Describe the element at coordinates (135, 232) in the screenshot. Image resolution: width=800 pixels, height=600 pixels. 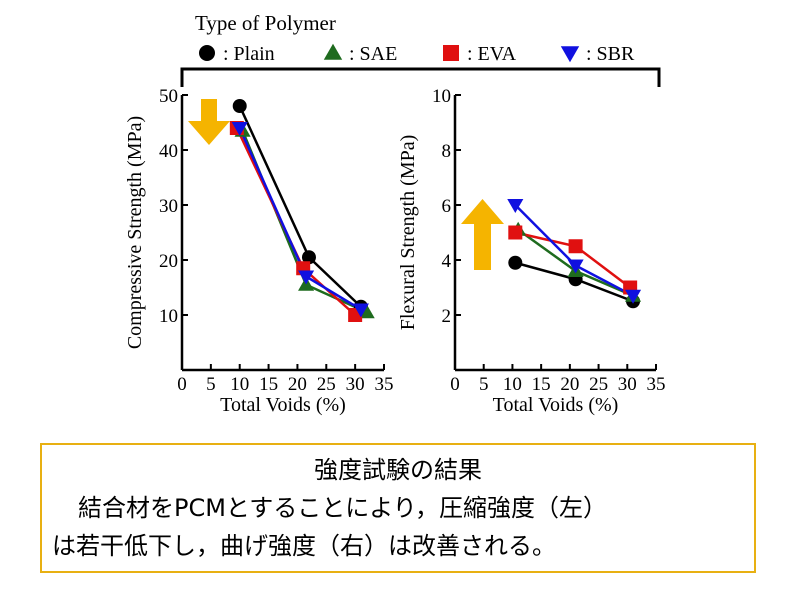
I see `y-axis-label: Compressive Strength (MPa)` at that location.